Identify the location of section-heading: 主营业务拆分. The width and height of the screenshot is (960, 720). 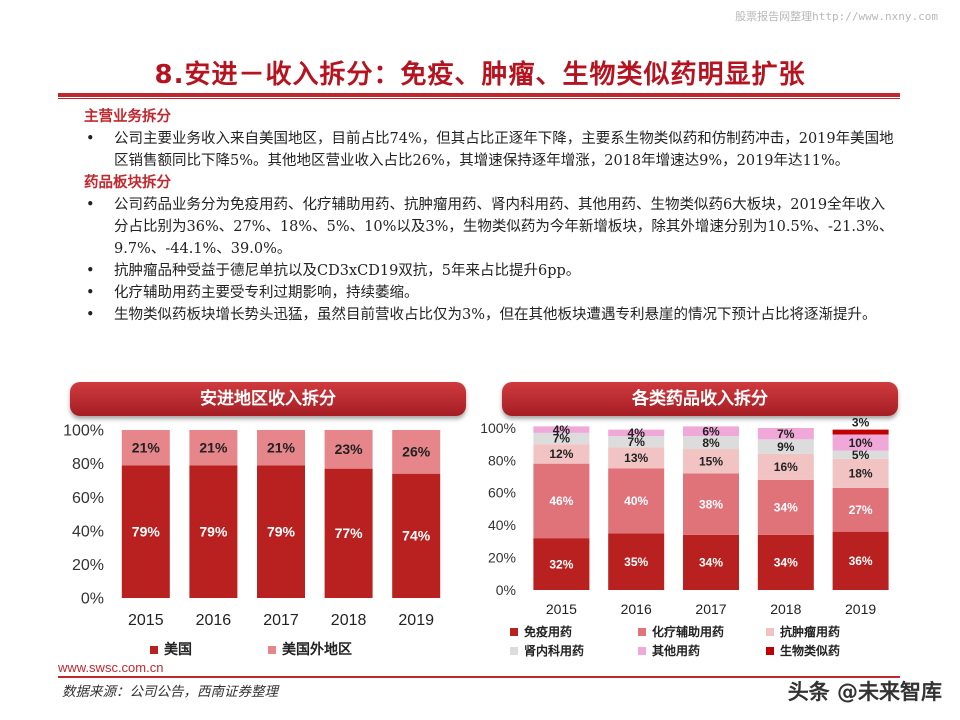
(127, 117).